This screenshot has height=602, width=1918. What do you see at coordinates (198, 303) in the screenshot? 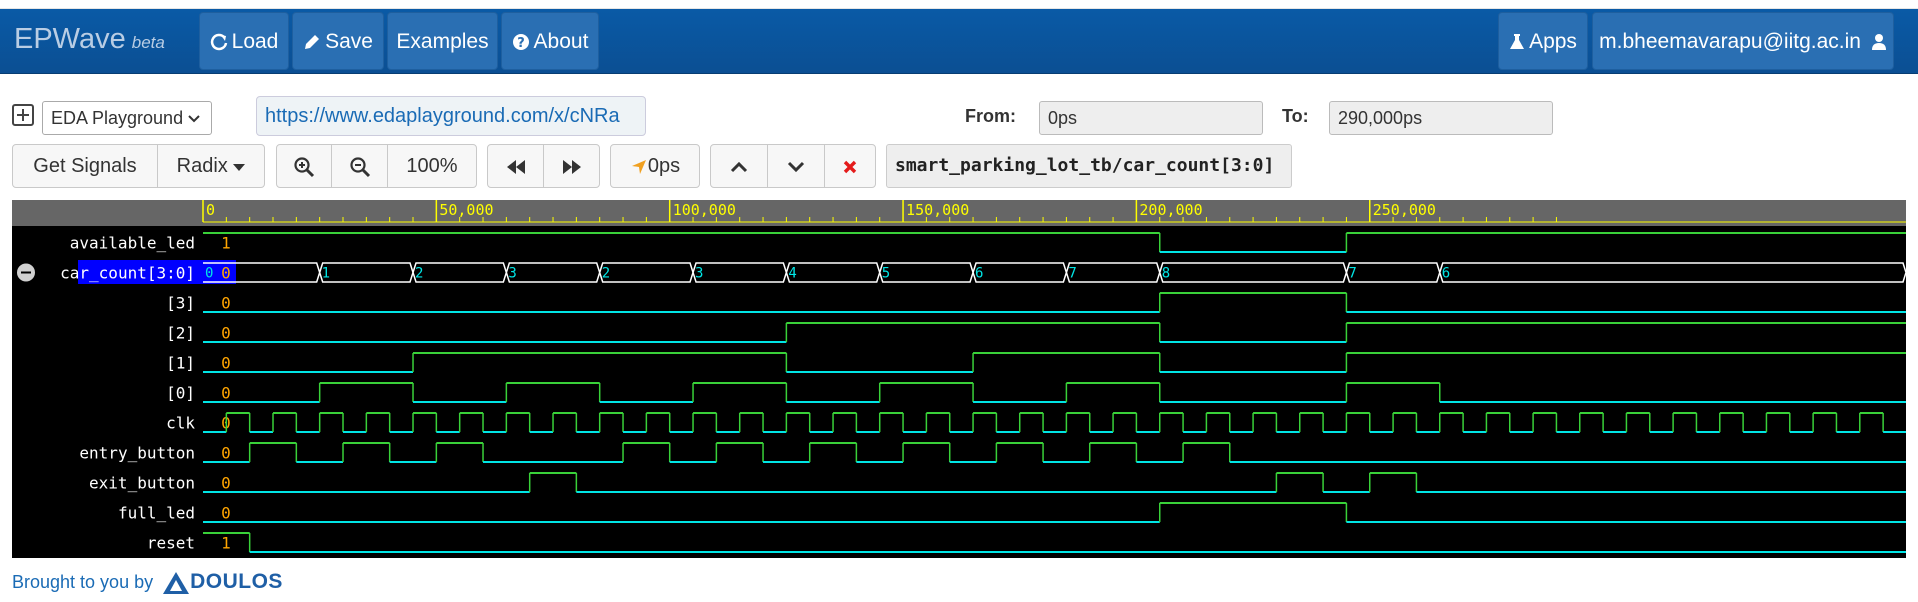
I see `signal-row: [3] 0` at bounding box center [198, 303].